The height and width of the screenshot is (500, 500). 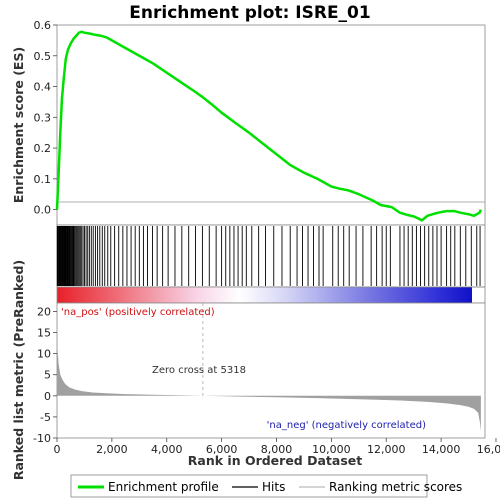 I want to click on x-axis-label: Rank in Ordered Dataset, so click(x=275, y=460).